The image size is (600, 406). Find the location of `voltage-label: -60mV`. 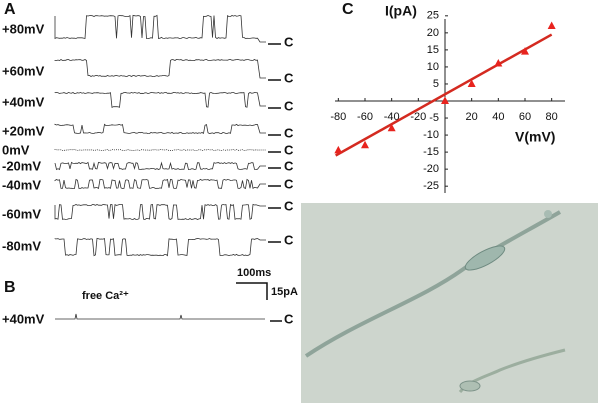

voltage-label: -60mV is located at coordinates (21, 213).